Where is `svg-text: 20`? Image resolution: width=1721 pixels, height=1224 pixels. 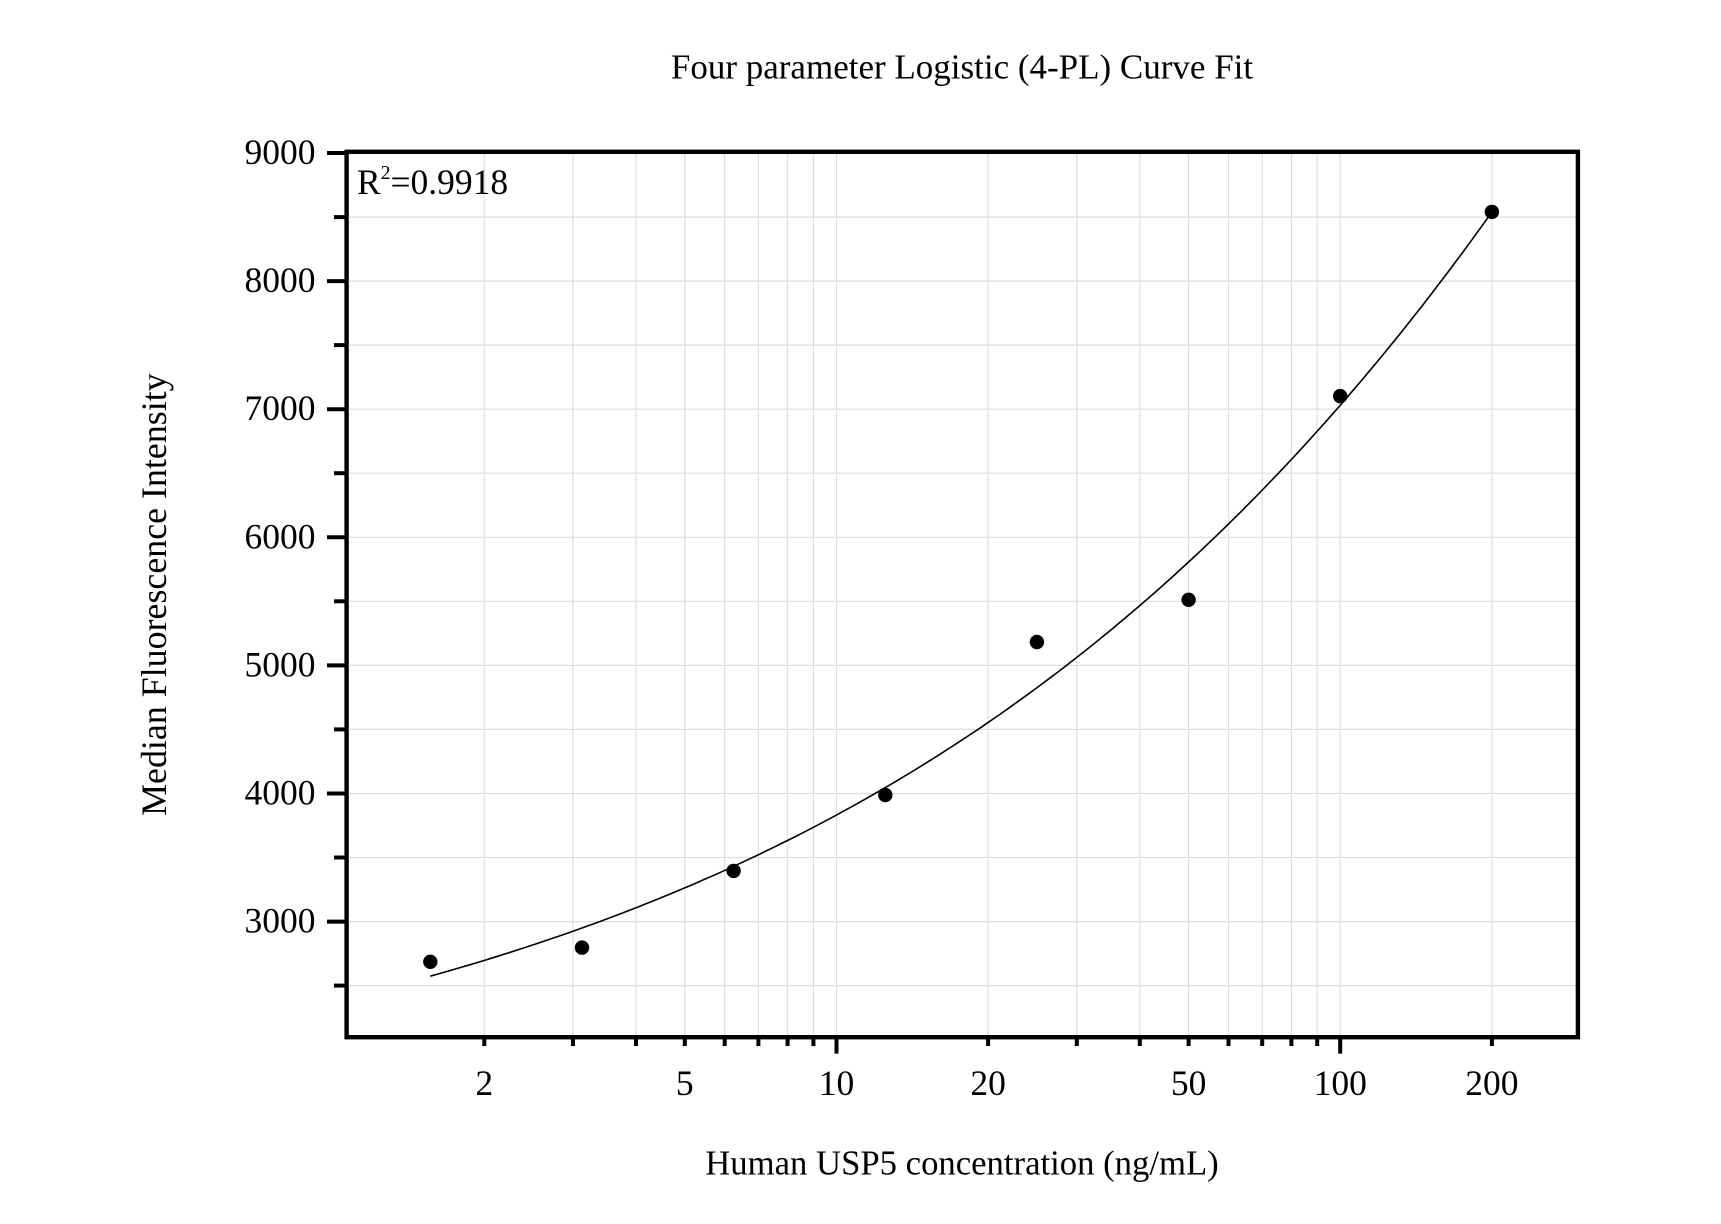 svg-text: 20 is located at coordinates (988, 1083).